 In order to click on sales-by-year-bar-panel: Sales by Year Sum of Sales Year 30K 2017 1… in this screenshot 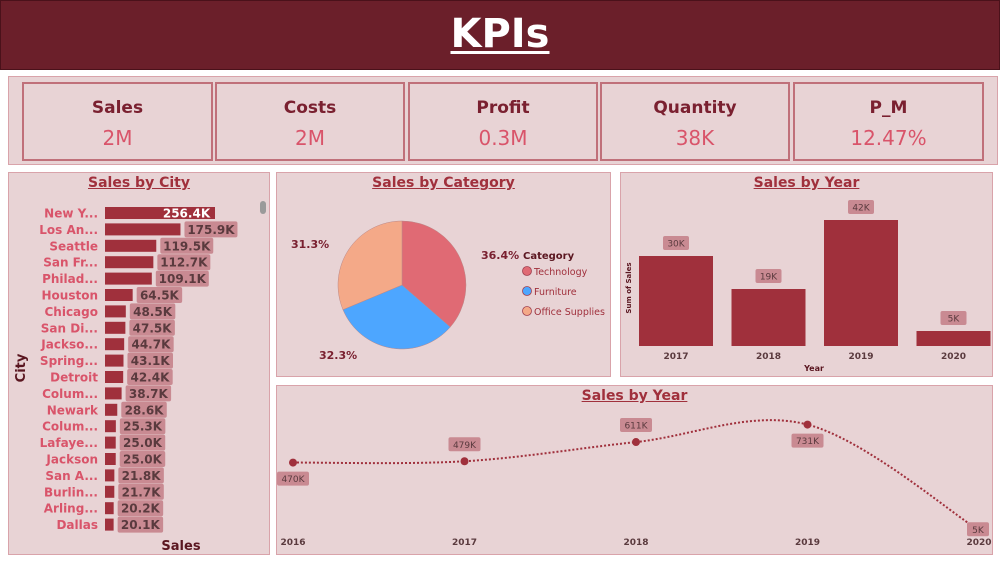, I will do `click(806, 274)`.